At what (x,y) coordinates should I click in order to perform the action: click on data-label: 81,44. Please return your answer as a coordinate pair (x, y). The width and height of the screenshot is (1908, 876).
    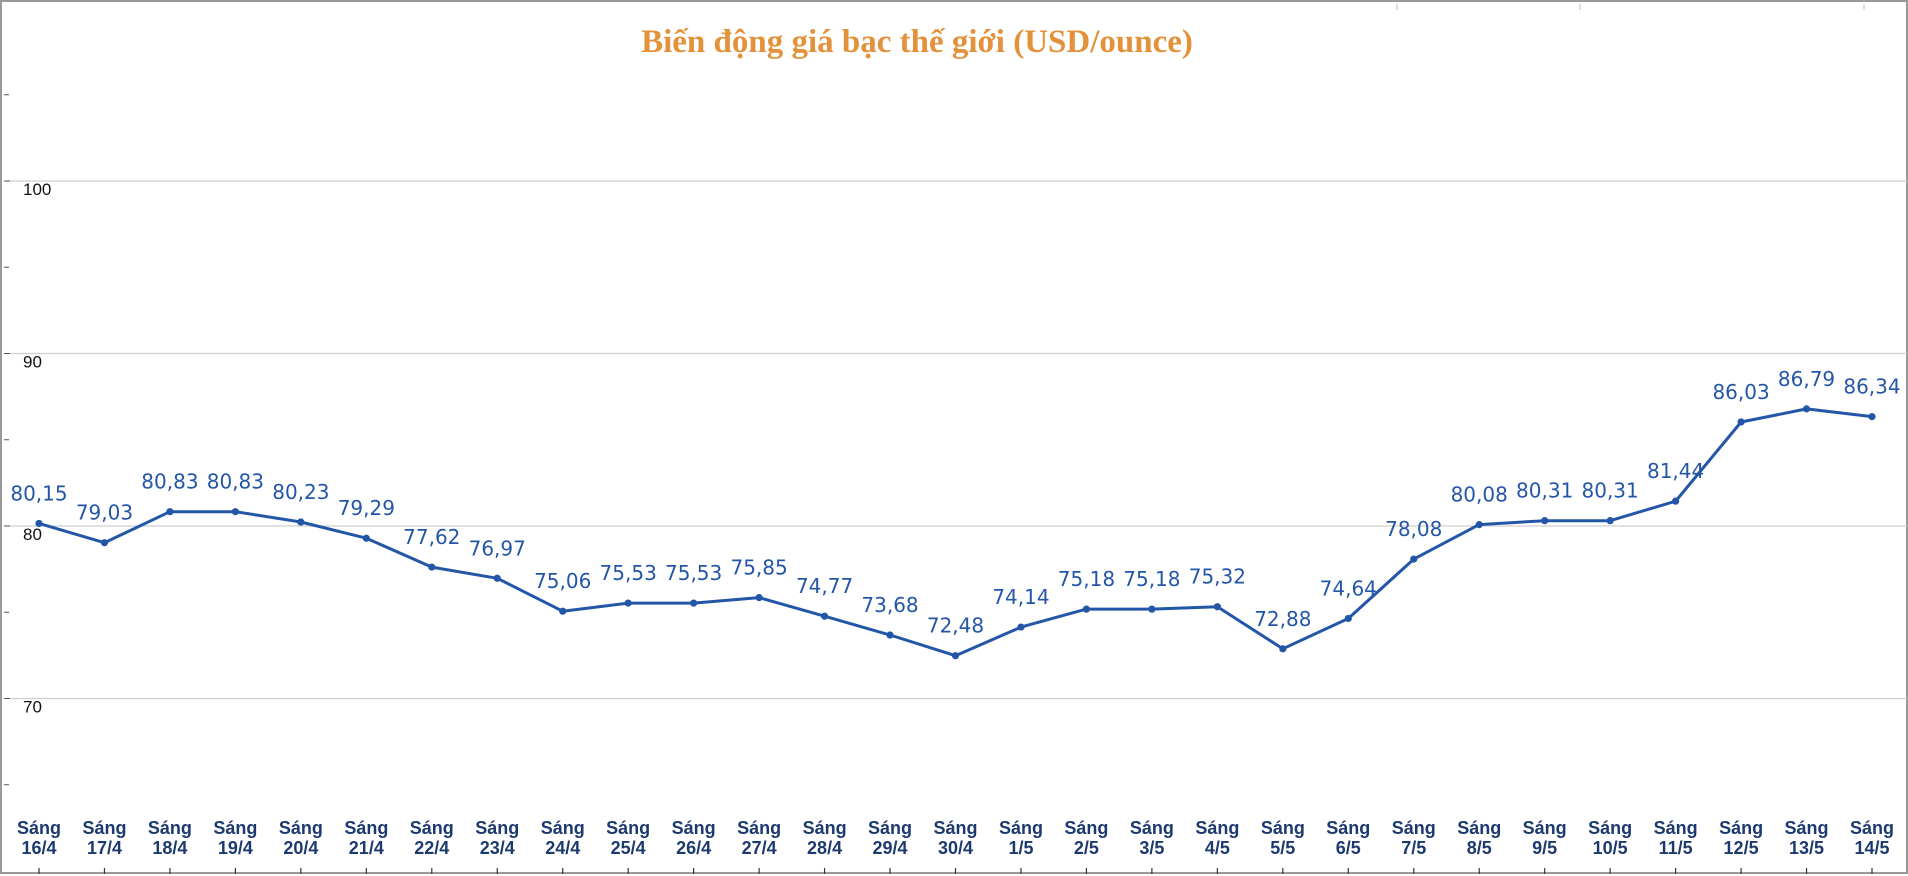
    Looking at the image, I should click on (1675, 471).